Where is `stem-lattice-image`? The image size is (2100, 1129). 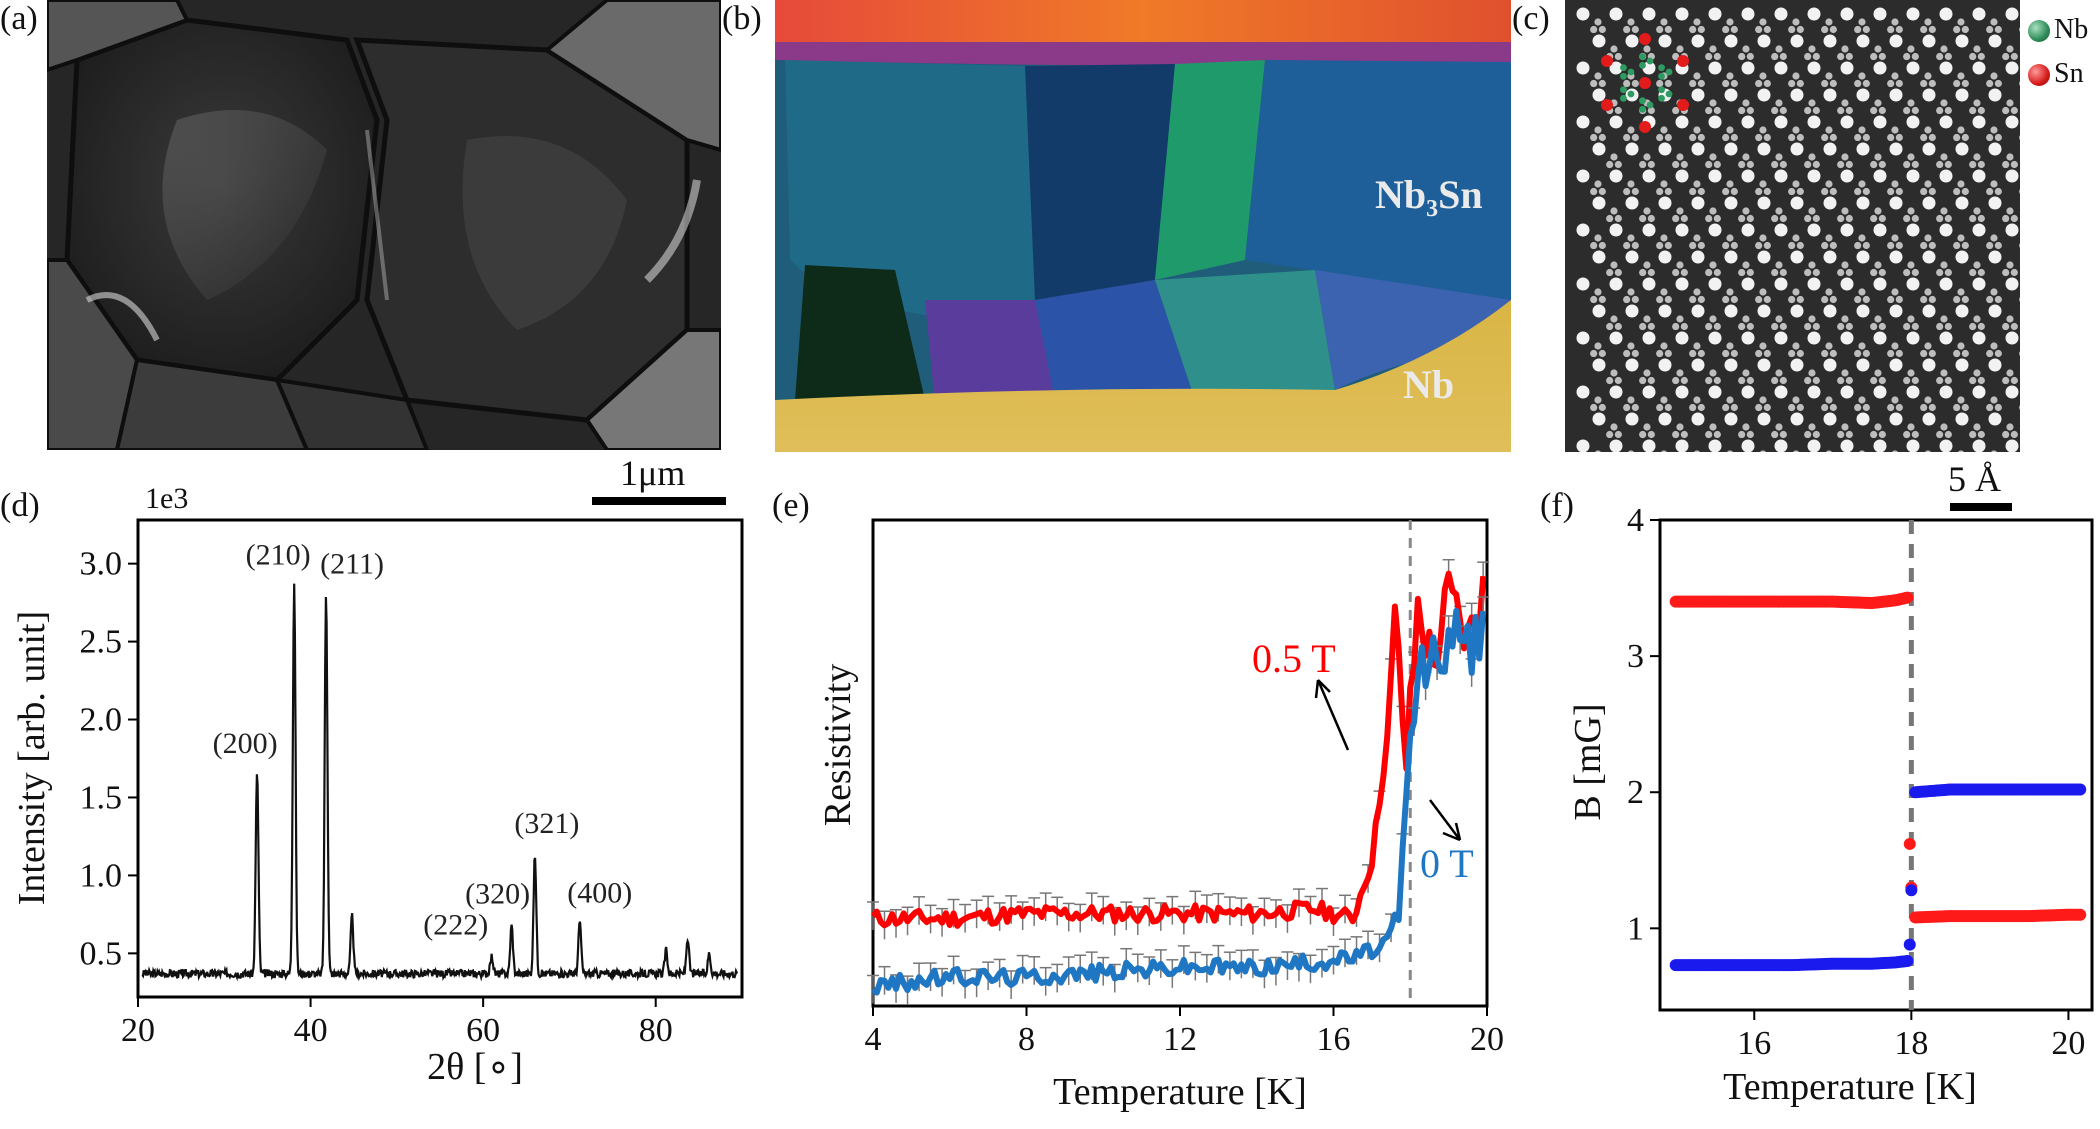
stem-lattice-image is located at coordinates (1792, 226).